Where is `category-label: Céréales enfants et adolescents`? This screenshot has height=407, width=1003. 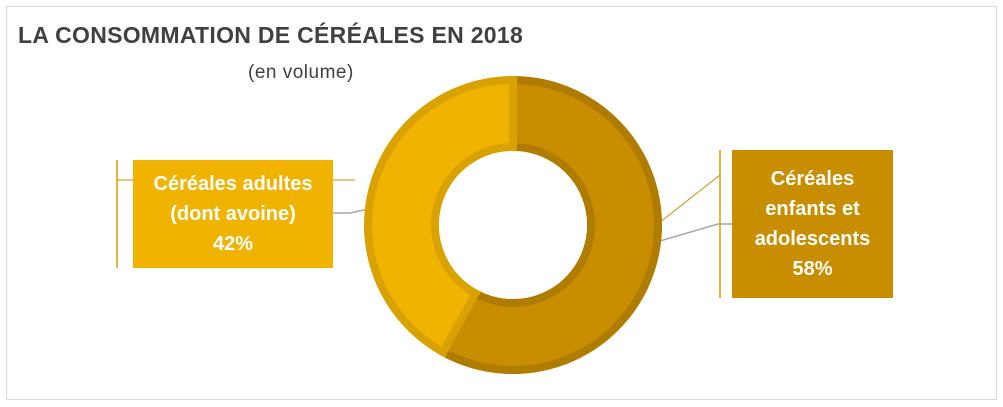 category-label: Céréales enfants et adolescents is located at coordinates (812, 209).